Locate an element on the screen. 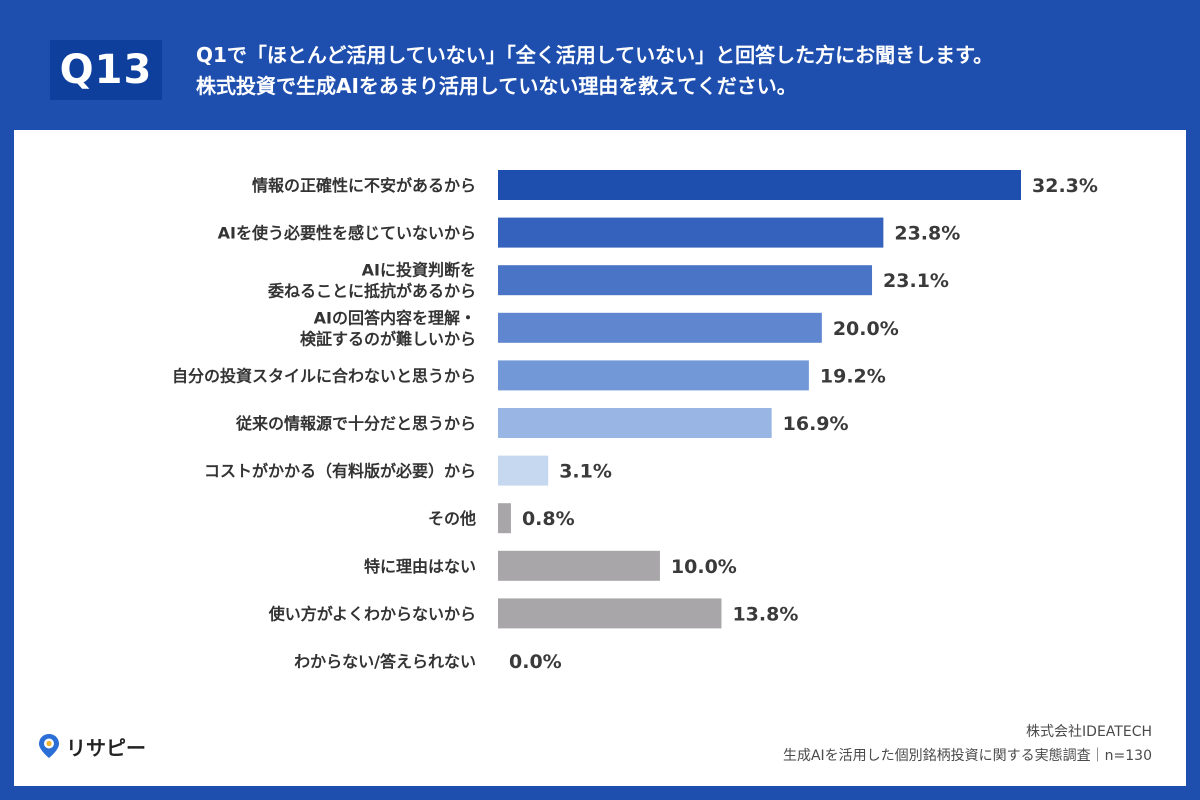 The image size is (1200, 800). question-number-badge: Q13 is located at coordinates (106, 70).